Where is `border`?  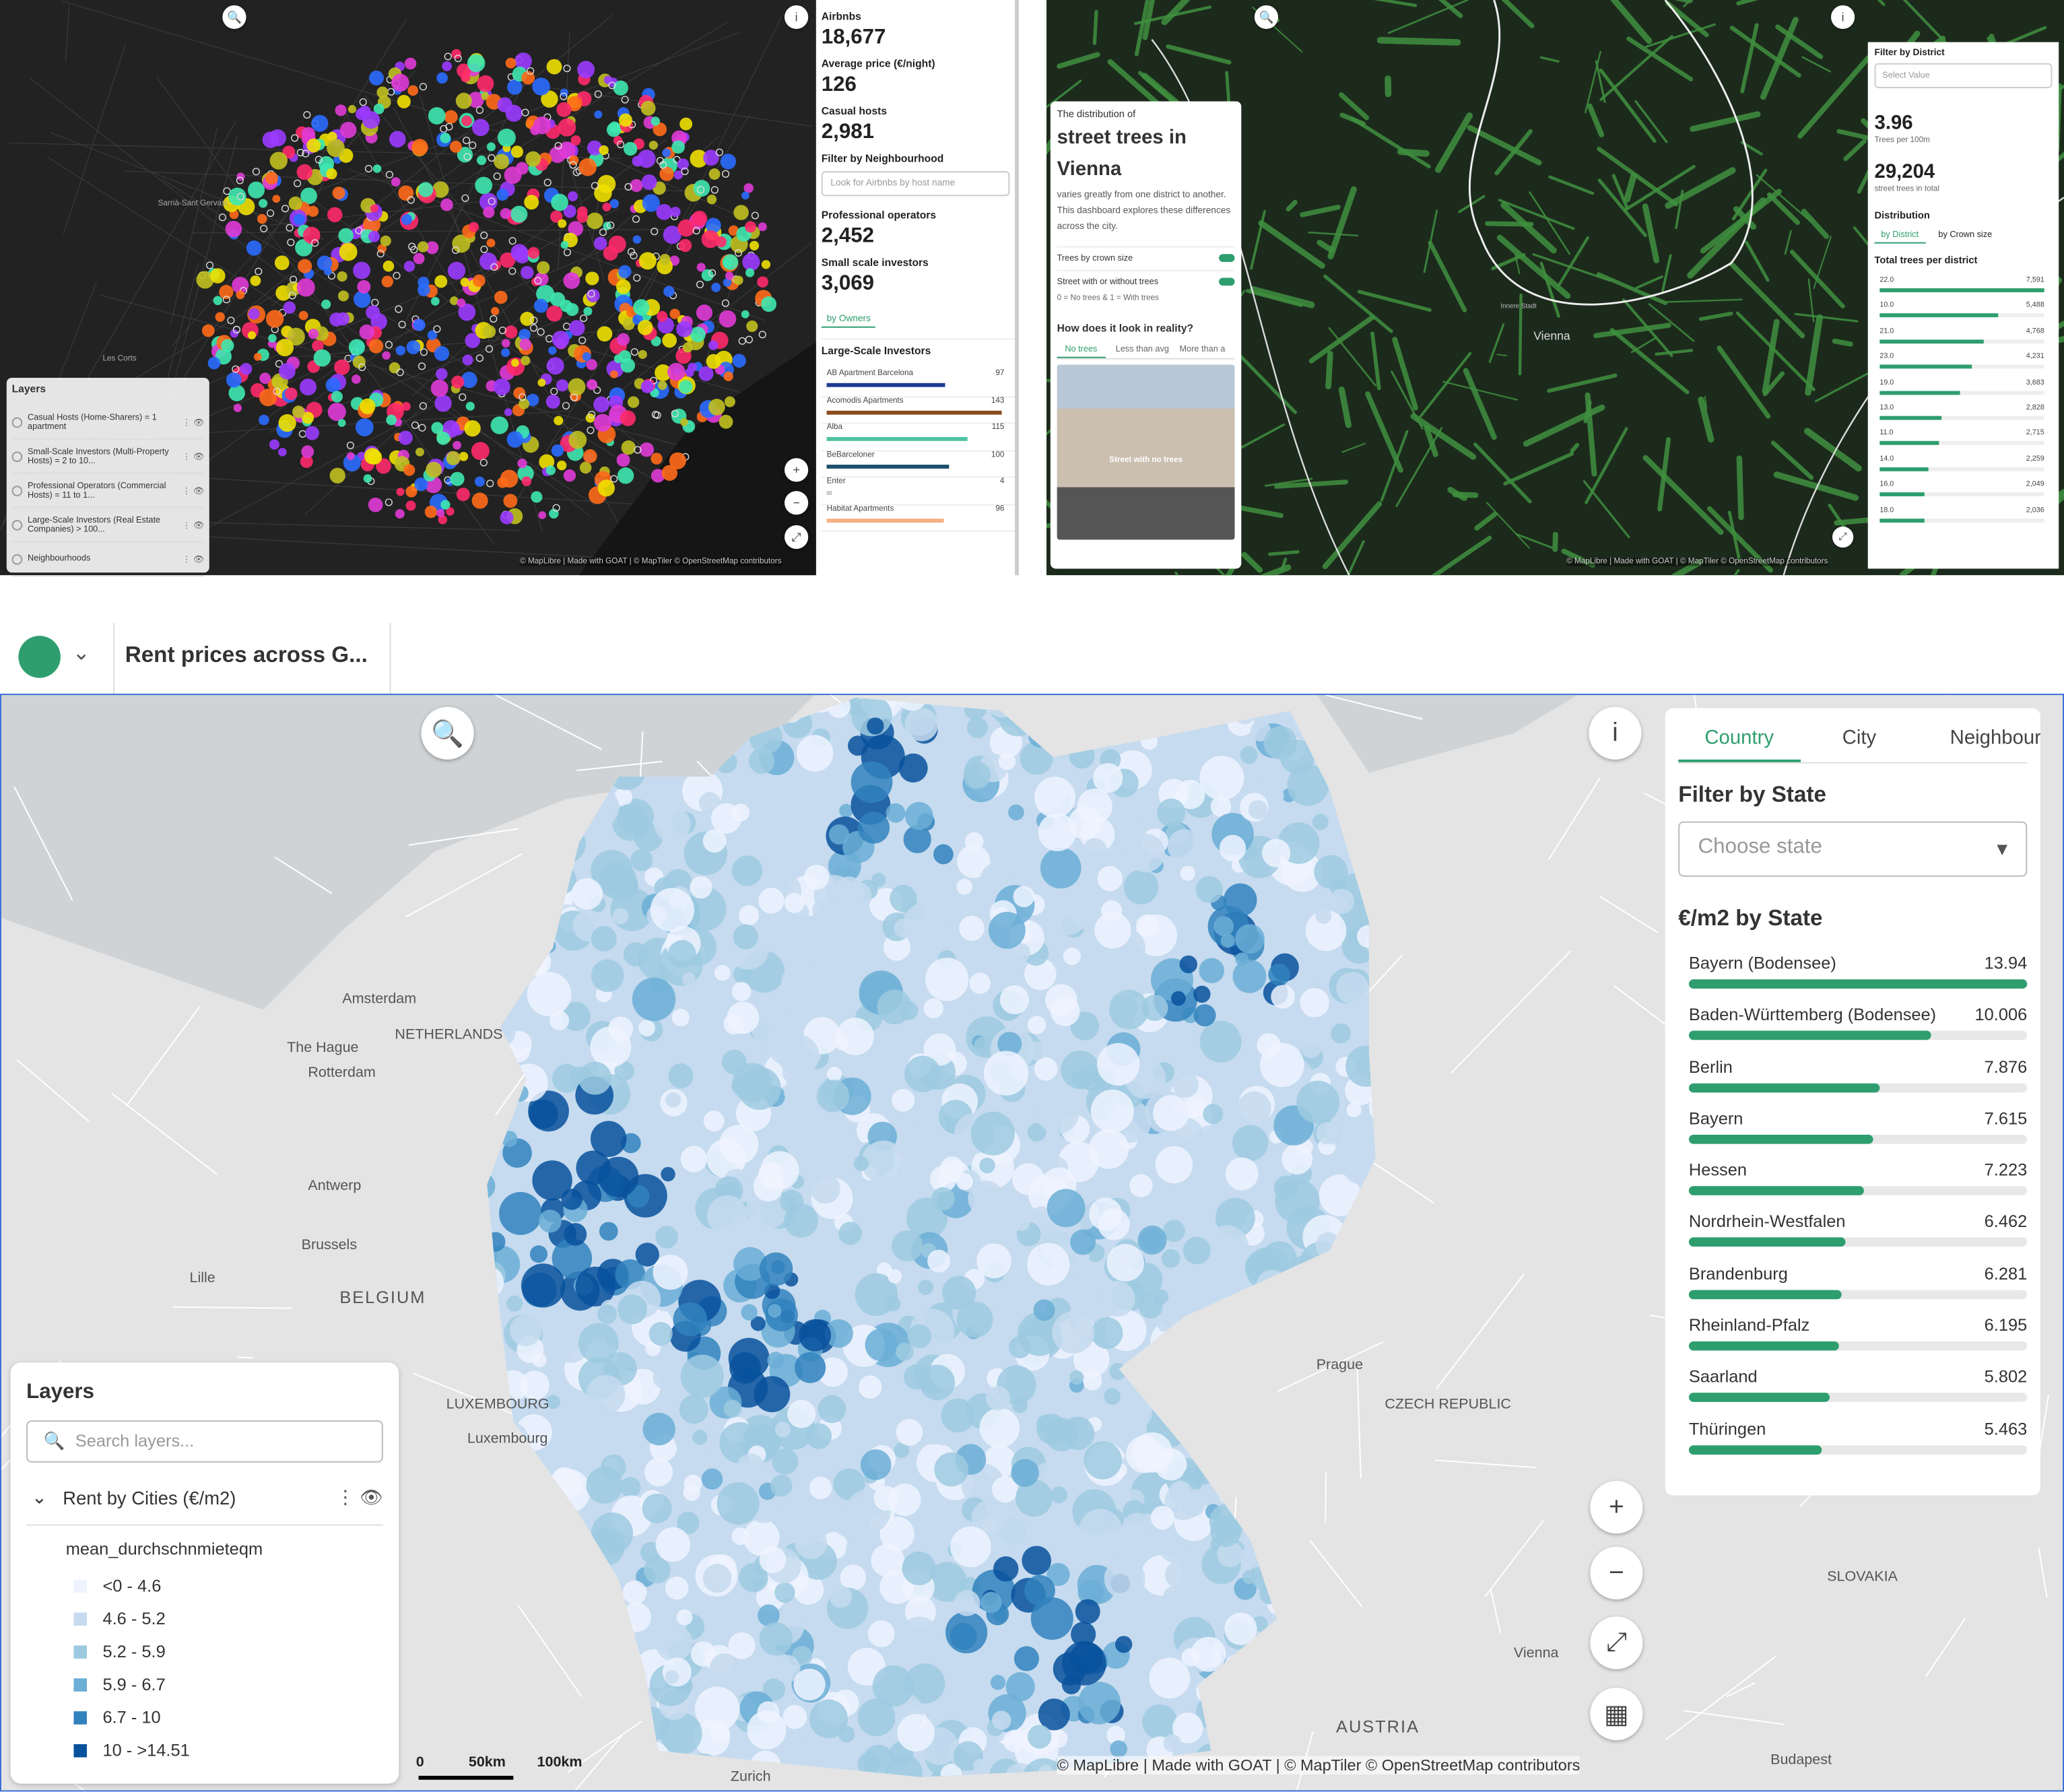
border is located at coordinates (43, 843).